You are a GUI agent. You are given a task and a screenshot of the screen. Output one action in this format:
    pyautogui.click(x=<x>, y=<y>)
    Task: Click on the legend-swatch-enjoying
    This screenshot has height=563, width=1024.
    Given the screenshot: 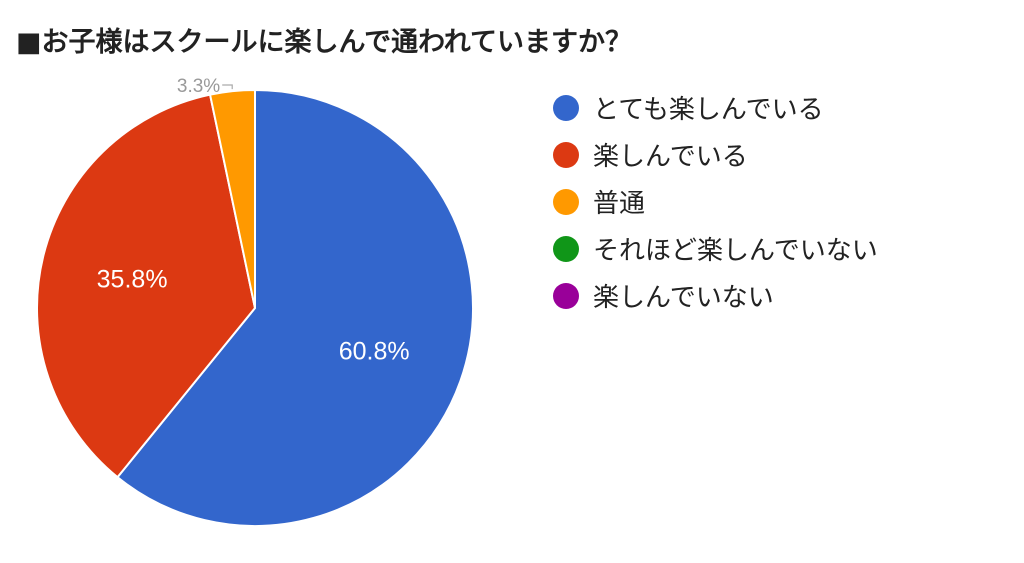 What is the action you would take?
    pyautogui.click(x=566, y=154)
    